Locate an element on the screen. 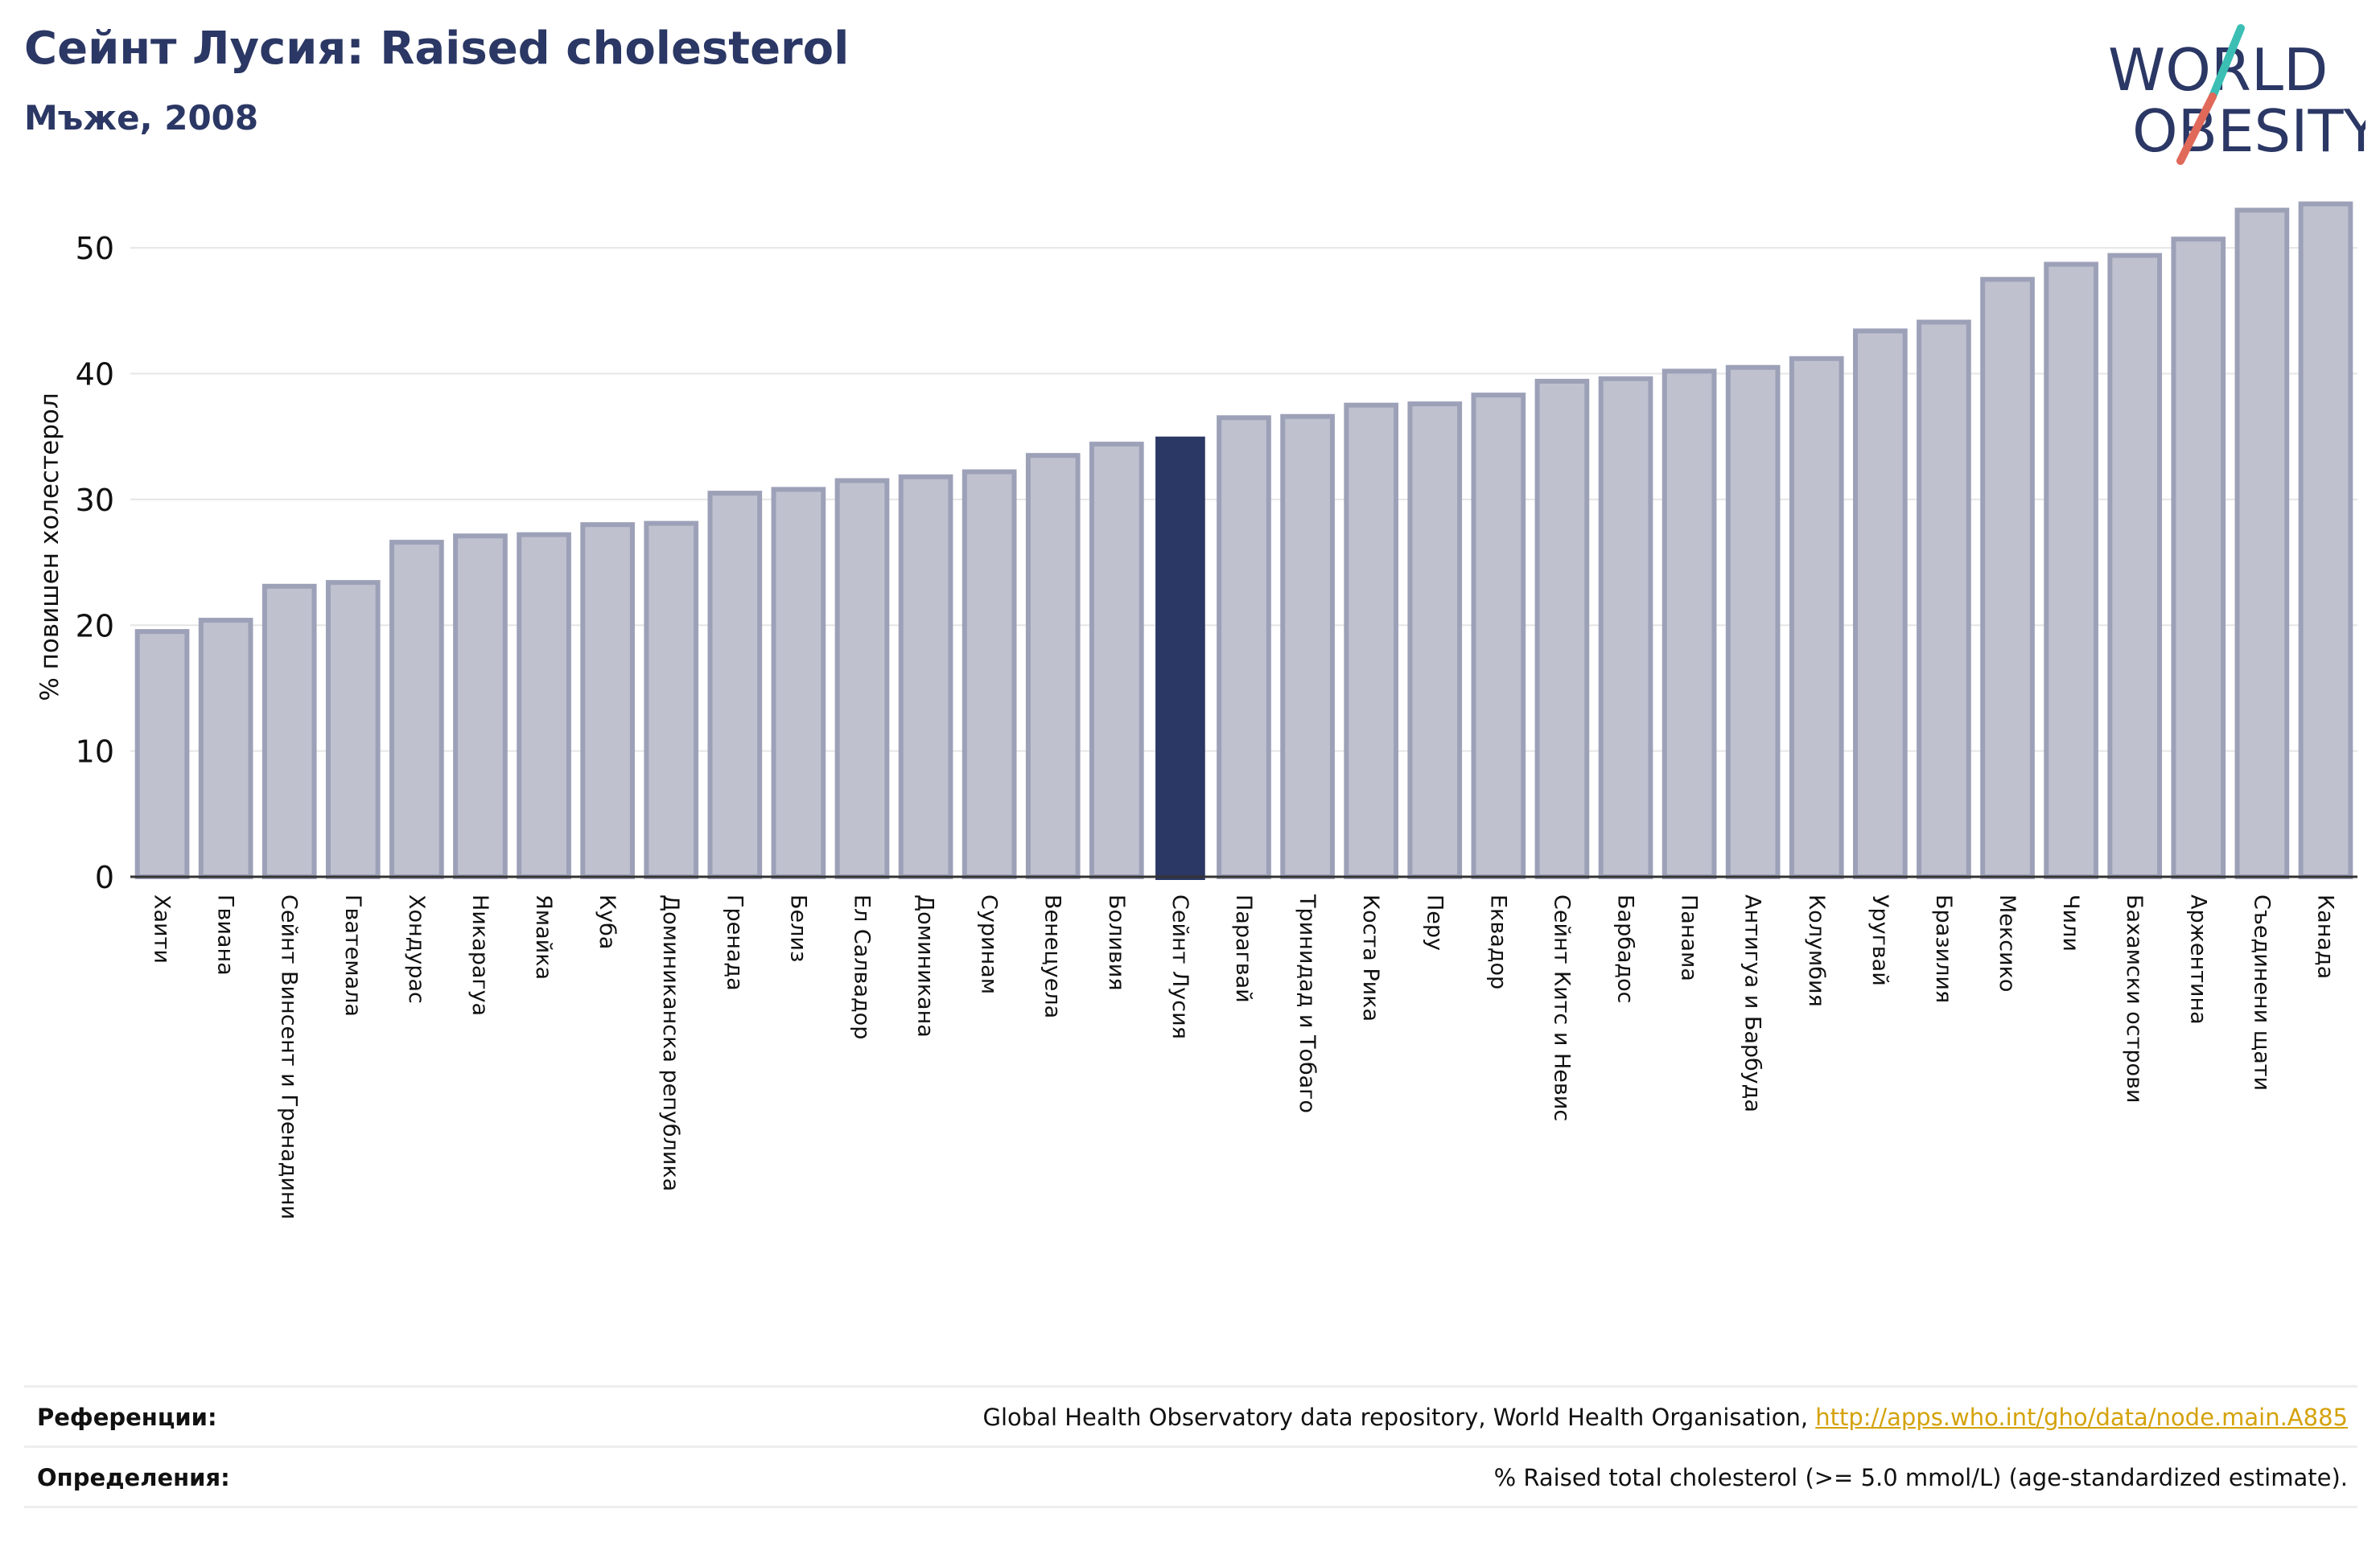  x-tick-label: Доминиканска република is located at coordinates (670, 1042).